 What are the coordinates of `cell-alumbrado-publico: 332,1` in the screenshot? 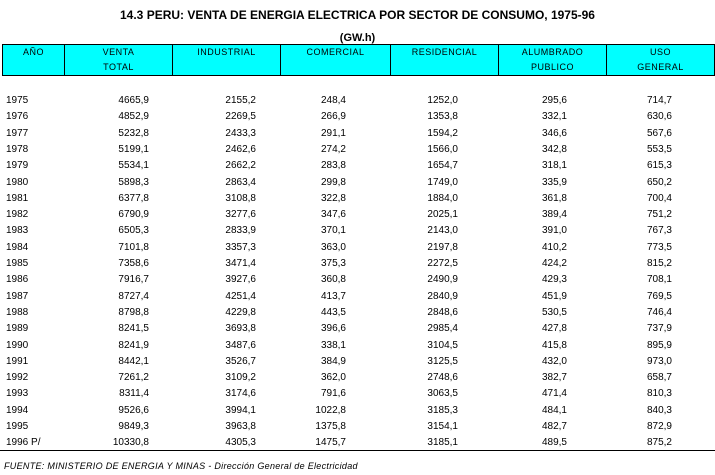 It's located at (554, 117).